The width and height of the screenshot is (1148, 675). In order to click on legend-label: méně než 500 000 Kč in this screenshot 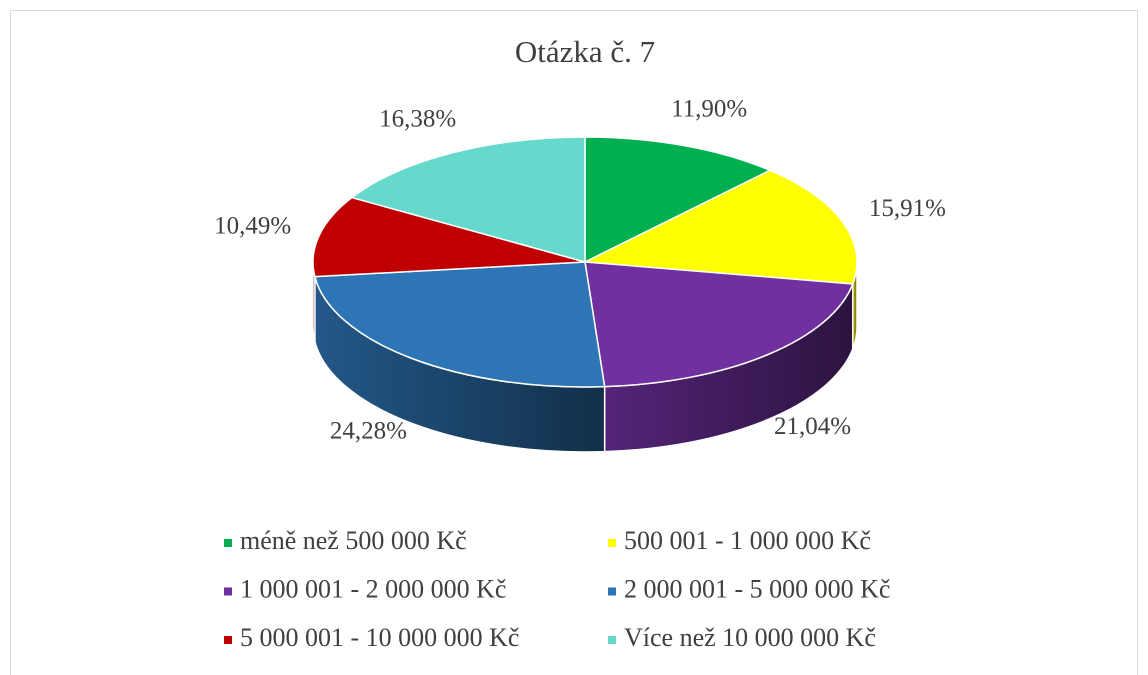, I will do `click(353, 540)`.